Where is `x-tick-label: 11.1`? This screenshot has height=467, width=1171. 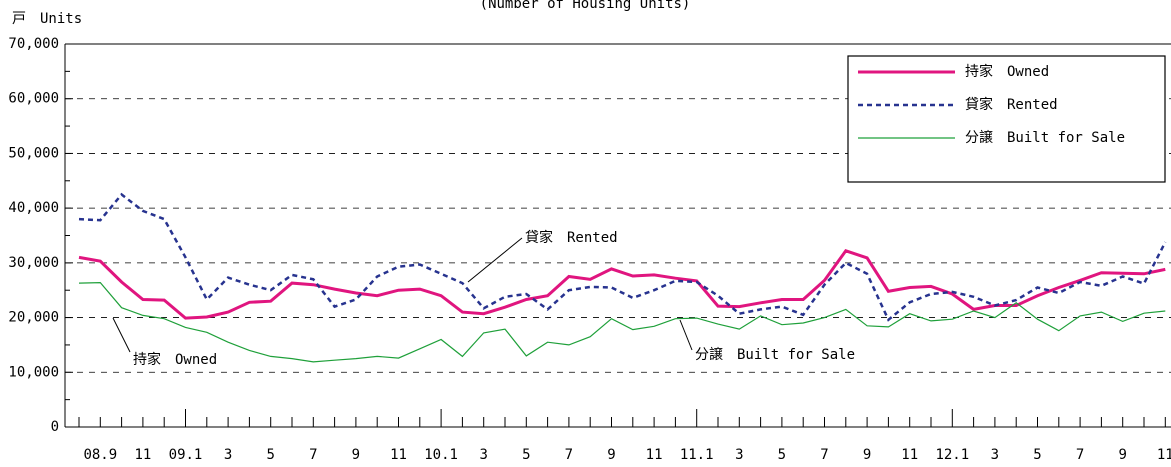
x-tick-label: 11.1 is located at coordinates (697, 455).